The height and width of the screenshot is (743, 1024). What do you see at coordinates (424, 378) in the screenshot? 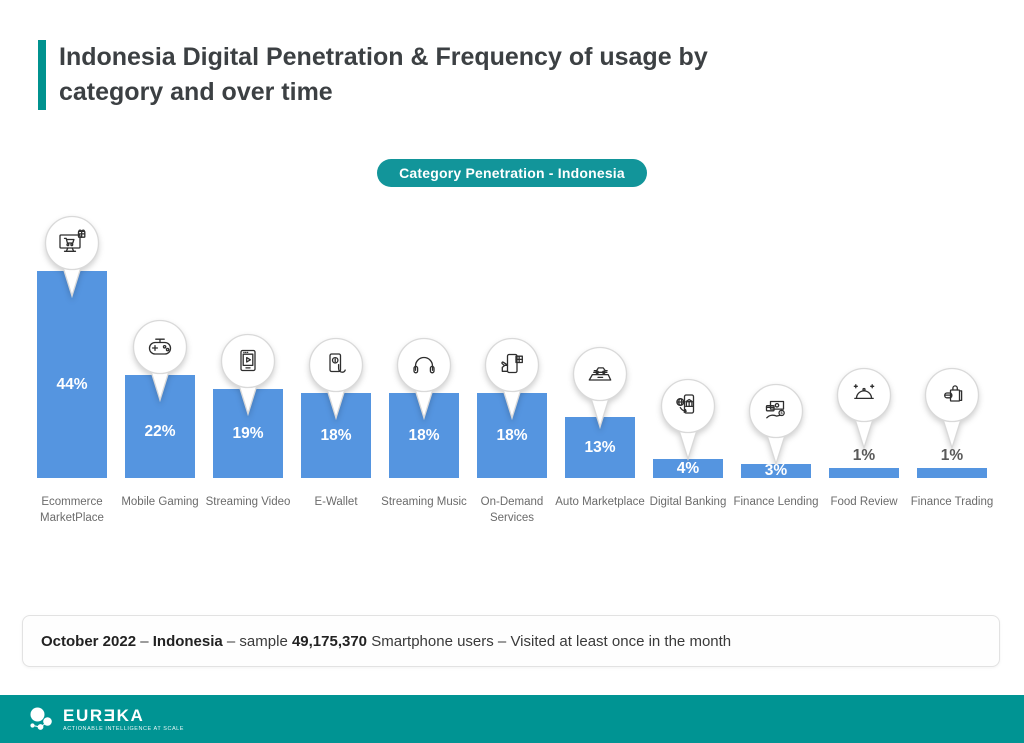
I see `icon-bubble-streaming-music` at bounding box center [424, 378].